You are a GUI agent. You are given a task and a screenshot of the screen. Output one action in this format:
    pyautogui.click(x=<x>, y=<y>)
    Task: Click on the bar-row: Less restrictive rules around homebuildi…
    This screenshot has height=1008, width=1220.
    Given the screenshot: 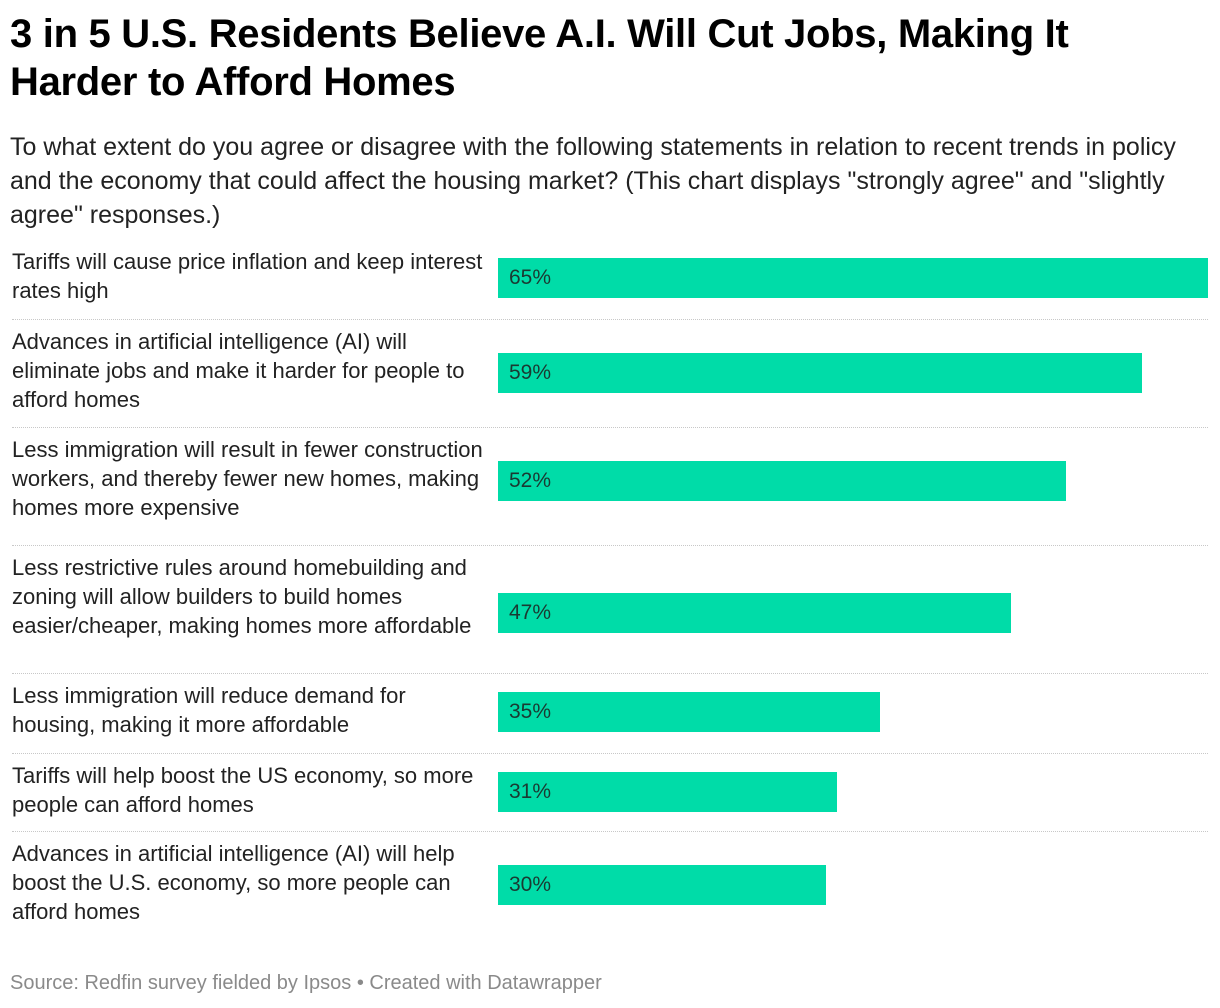 What is the action you would take?
    pyautogui.click(x=610, y=611)
    